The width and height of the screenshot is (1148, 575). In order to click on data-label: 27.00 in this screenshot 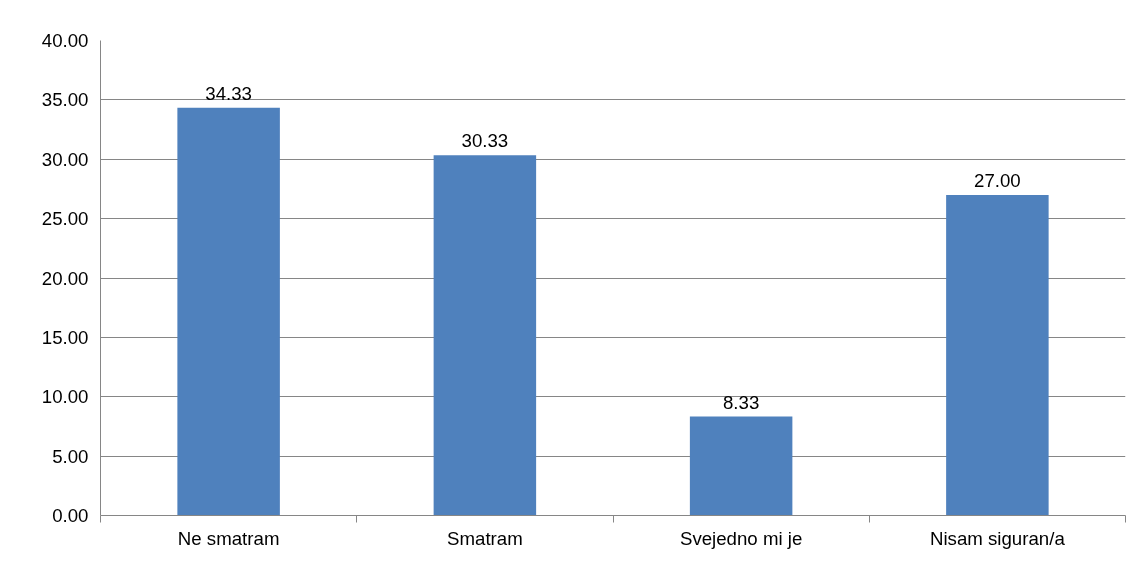, I will do `click(997, 180)`.